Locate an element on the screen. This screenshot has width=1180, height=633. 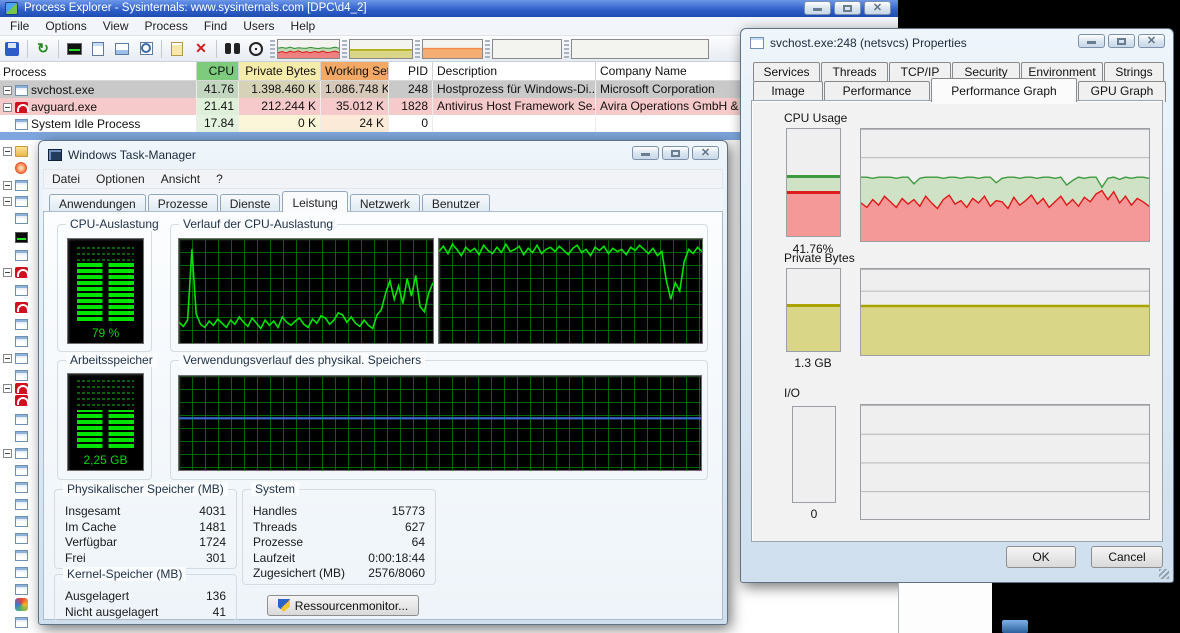
tab-performance: Performance is located at coordinates (877, 91).